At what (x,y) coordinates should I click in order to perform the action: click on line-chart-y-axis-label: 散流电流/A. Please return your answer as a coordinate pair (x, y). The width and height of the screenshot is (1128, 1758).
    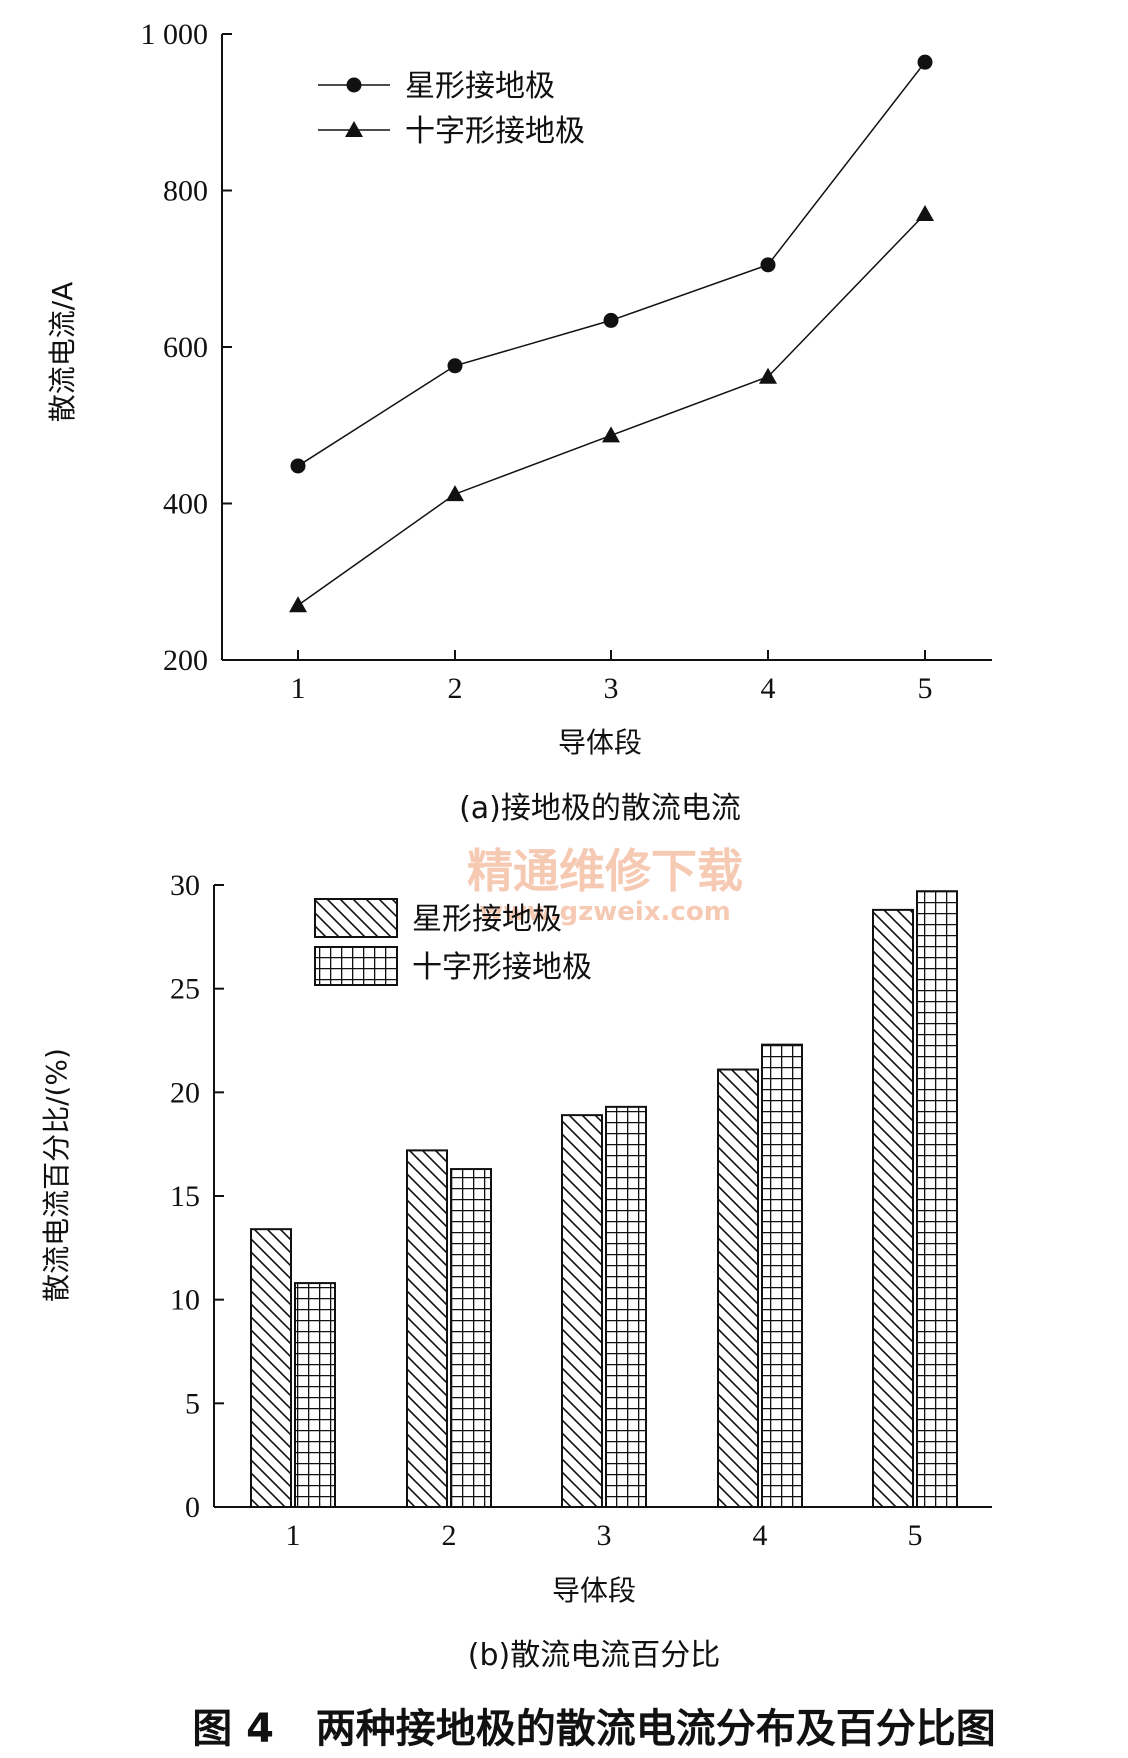
    Looking at the image, I should click on (62, 352).